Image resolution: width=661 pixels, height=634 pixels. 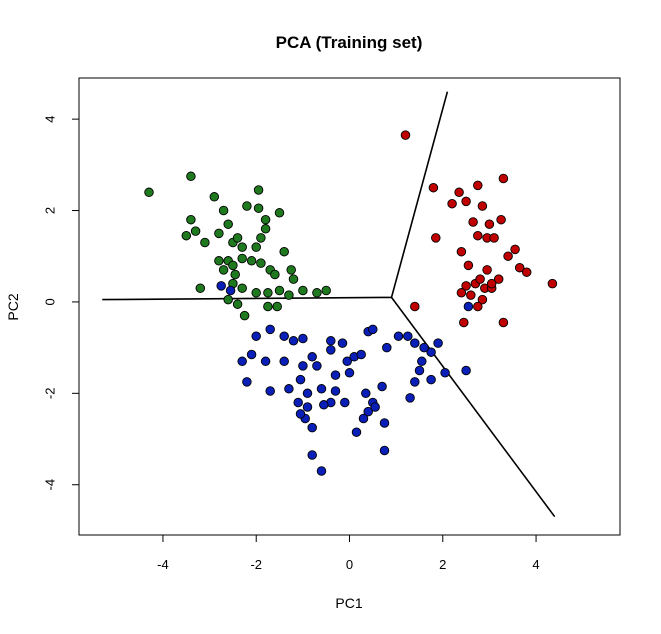 I want to click on y-tick-label: -4, so click(x=49, y=485).